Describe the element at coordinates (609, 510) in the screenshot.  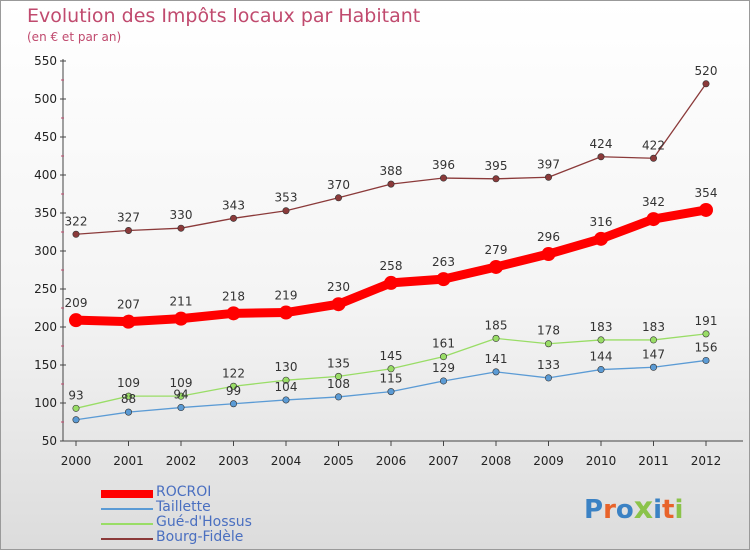
I see `logo-letter: r` at that location.